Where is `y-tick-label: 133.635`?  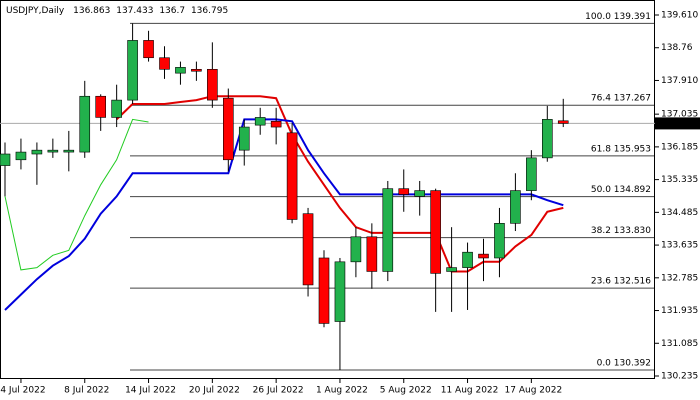 y-tick-label: 133.635 is located at coordinates (679, 246).